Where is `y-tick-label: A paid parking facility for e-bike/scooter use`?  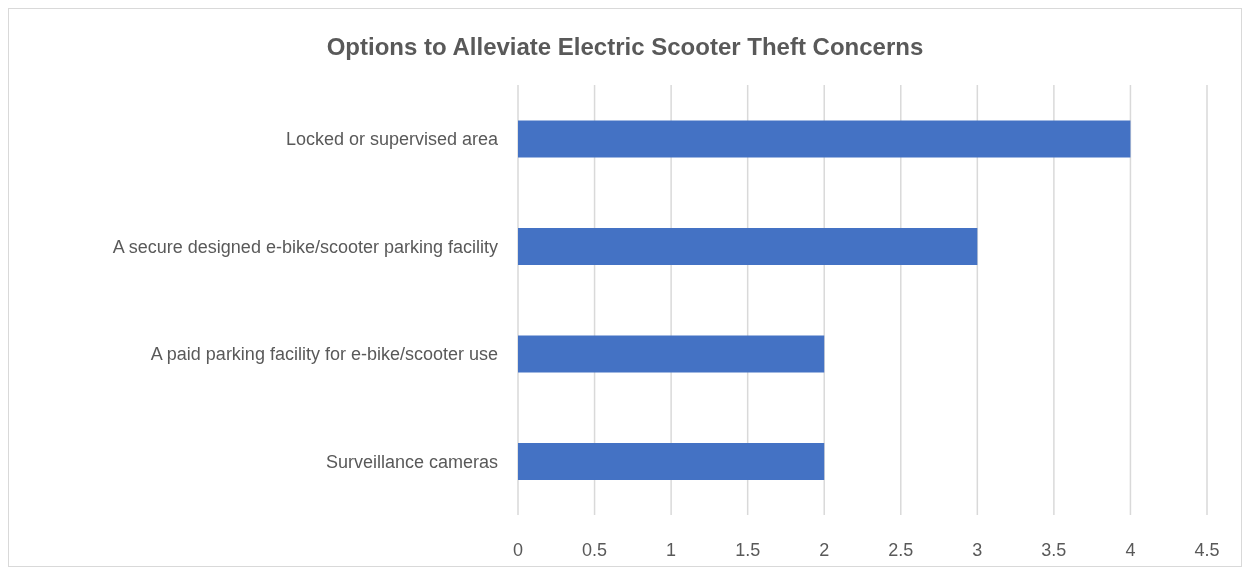
y-tick-label: A paid parking facility for e-bike/scooter use is located at coordinates (324, 354).